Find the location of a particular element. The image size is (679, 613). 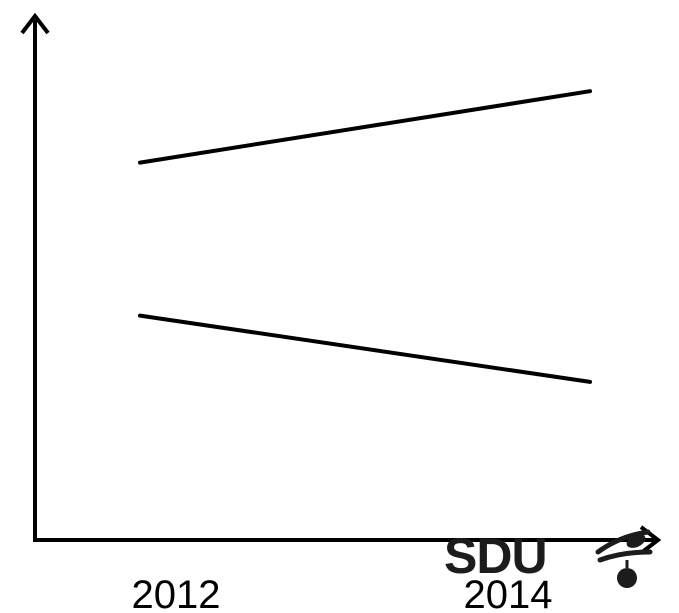

x-tick-labels: 2012 2014 is located at coordinates (342, 593).